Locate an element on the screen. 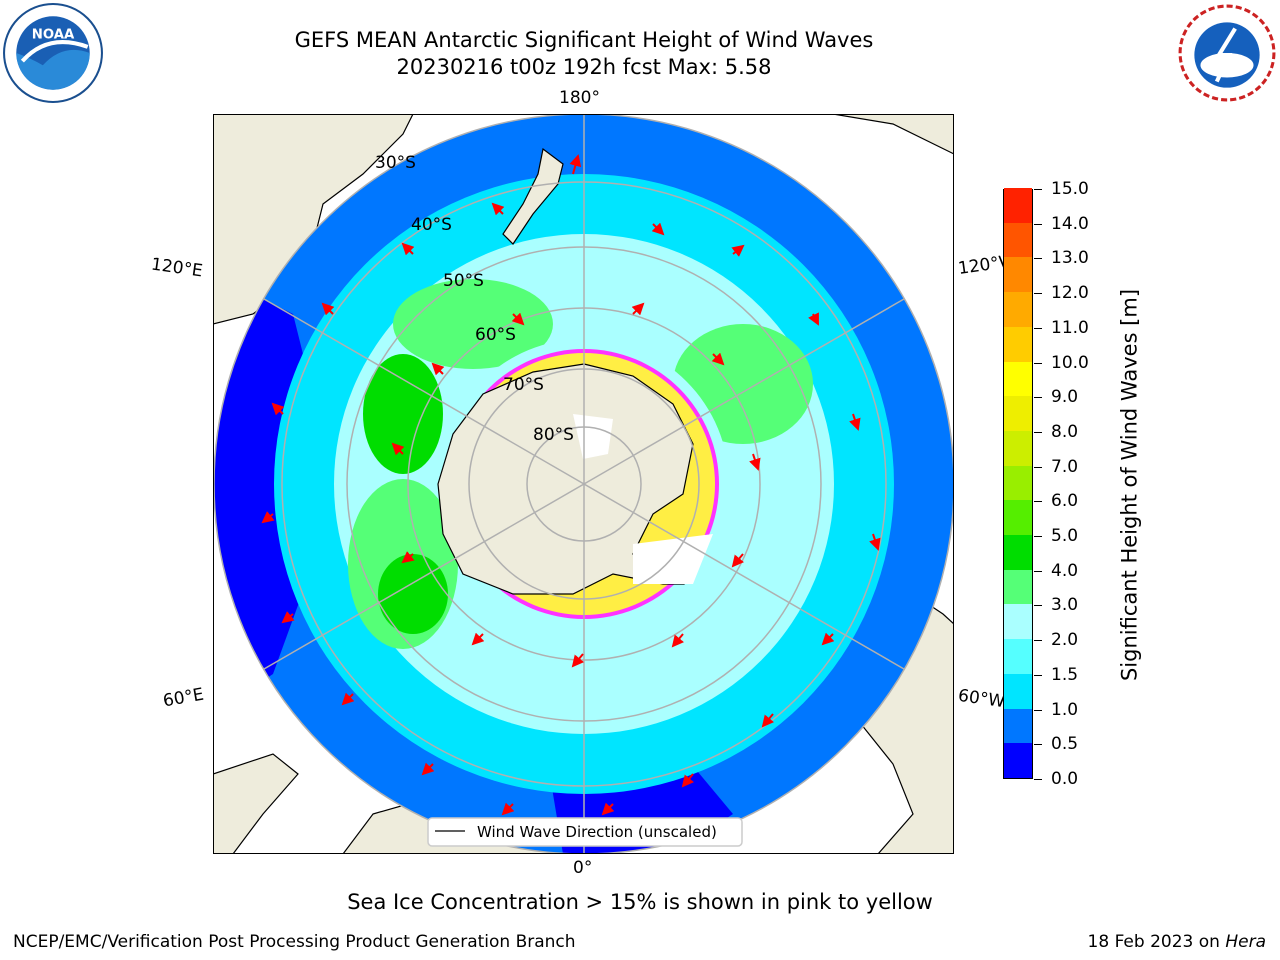 Image resolution: width=1280 pixels, height=960 pixels. colorbar-tick-label: 10.0 is located at coordinates (1070, 362).